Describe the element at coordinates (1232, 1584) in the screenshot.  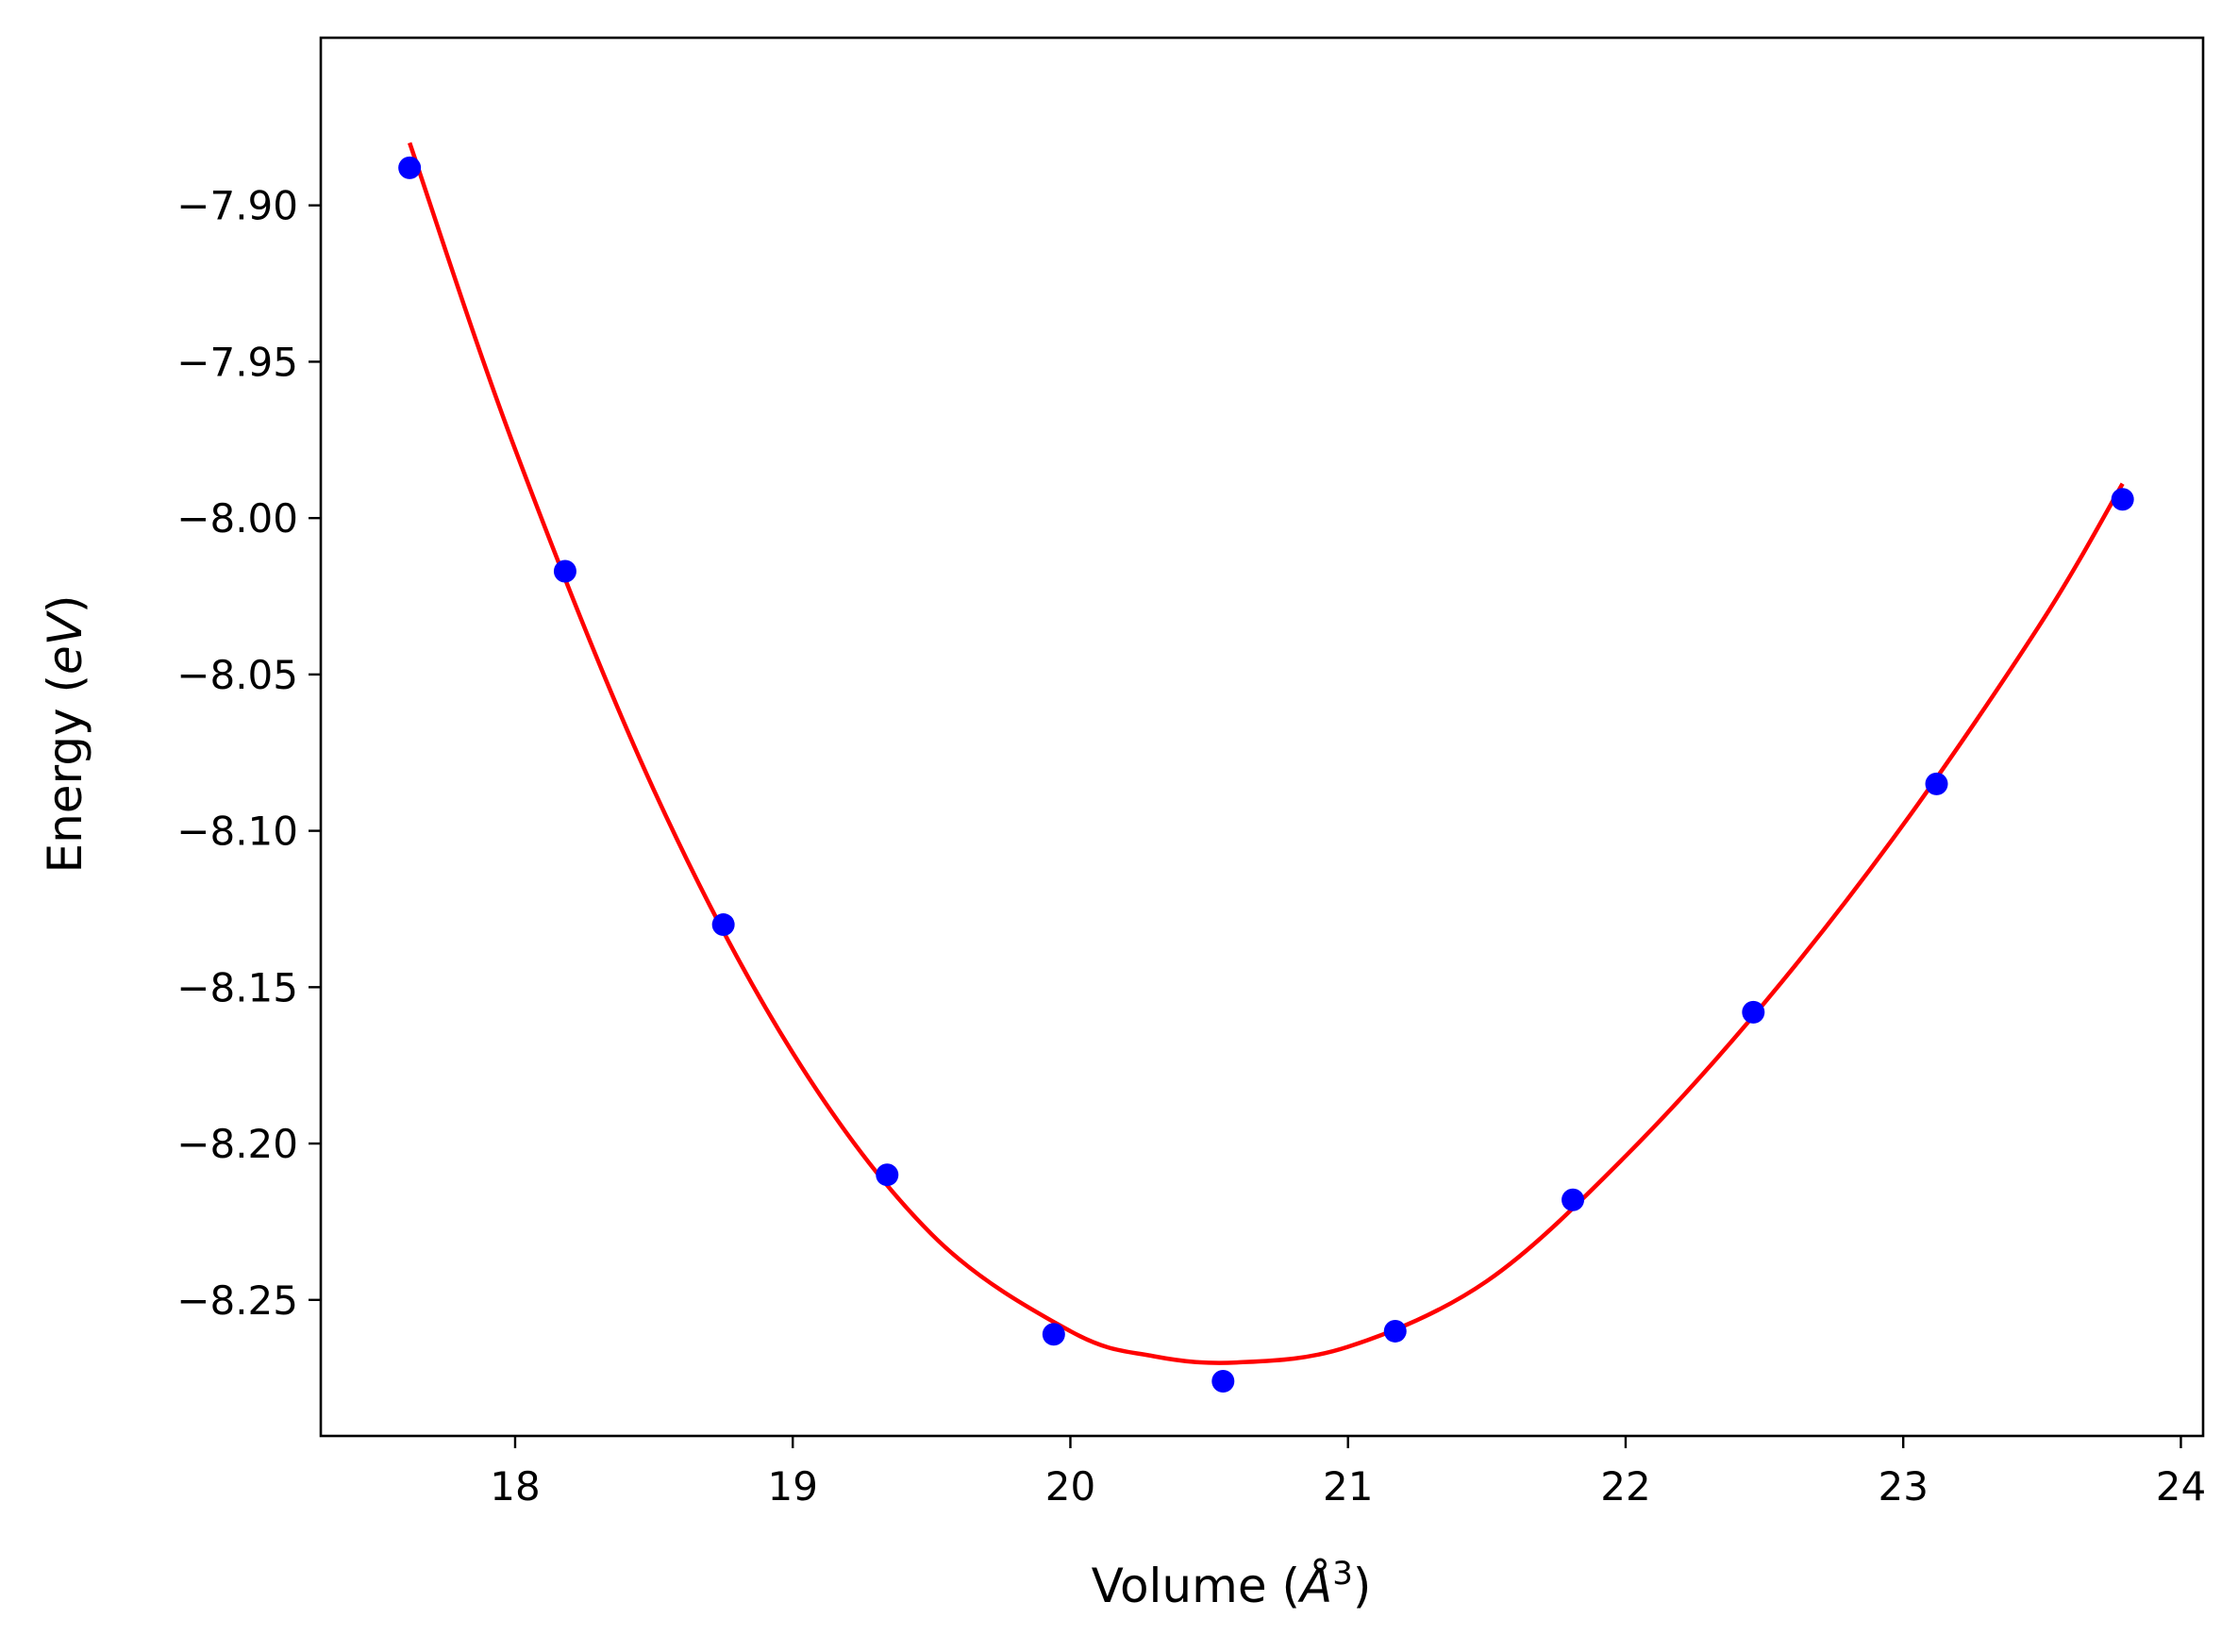
I see `x-axis-label: Volume (Å3)` at that location.